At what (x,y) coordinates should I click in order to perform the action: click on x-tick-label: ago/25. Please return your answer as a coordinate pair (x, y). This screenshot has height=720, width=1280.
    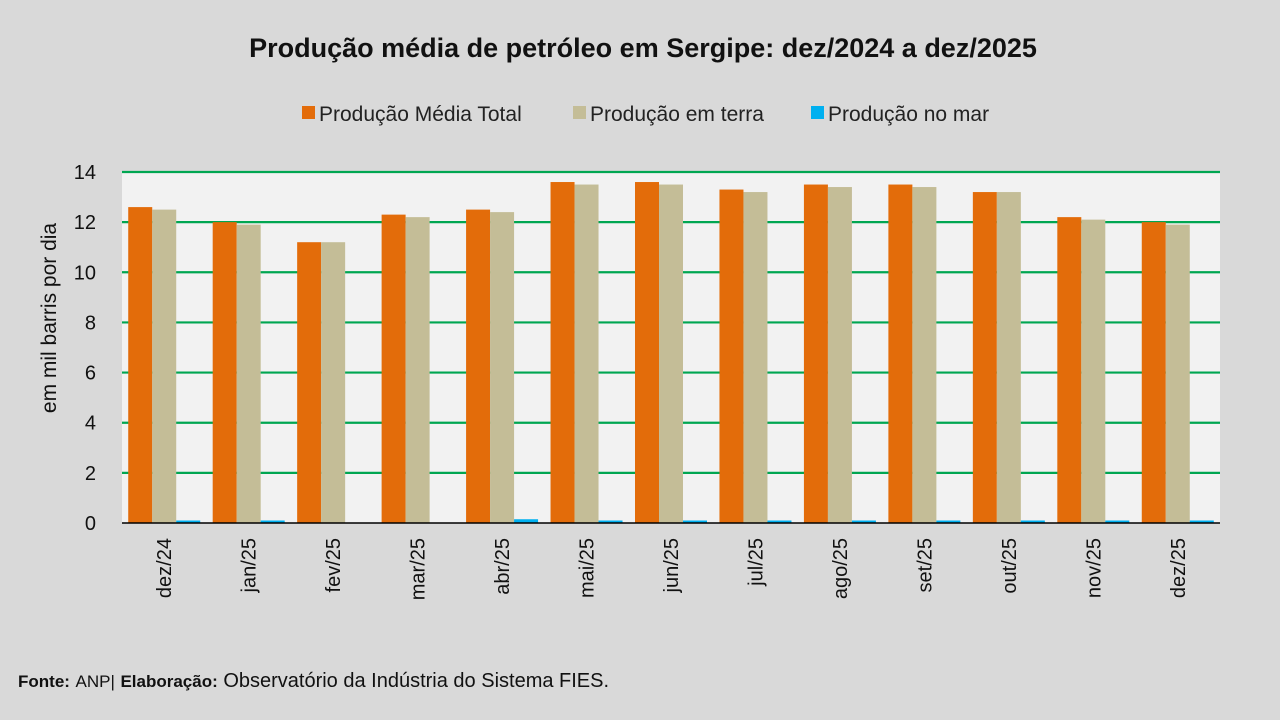
    Looking at the image, I should click on (841, 568).